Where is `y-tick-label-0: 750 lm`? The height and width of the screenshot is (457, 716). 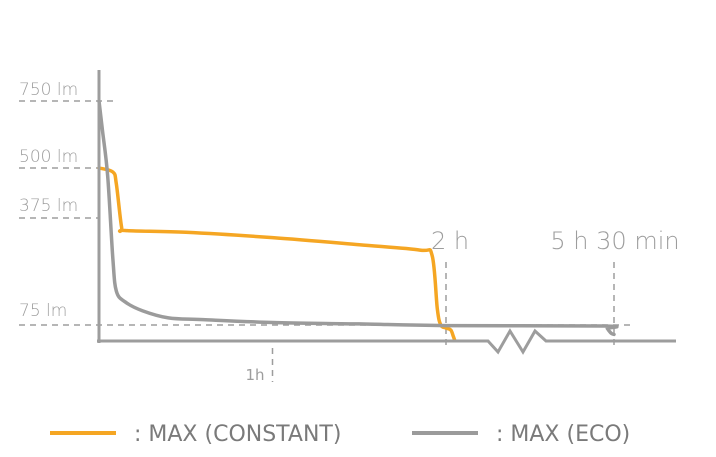
y-tick-label-0: 750 lm is located at coordinates (48, 90).